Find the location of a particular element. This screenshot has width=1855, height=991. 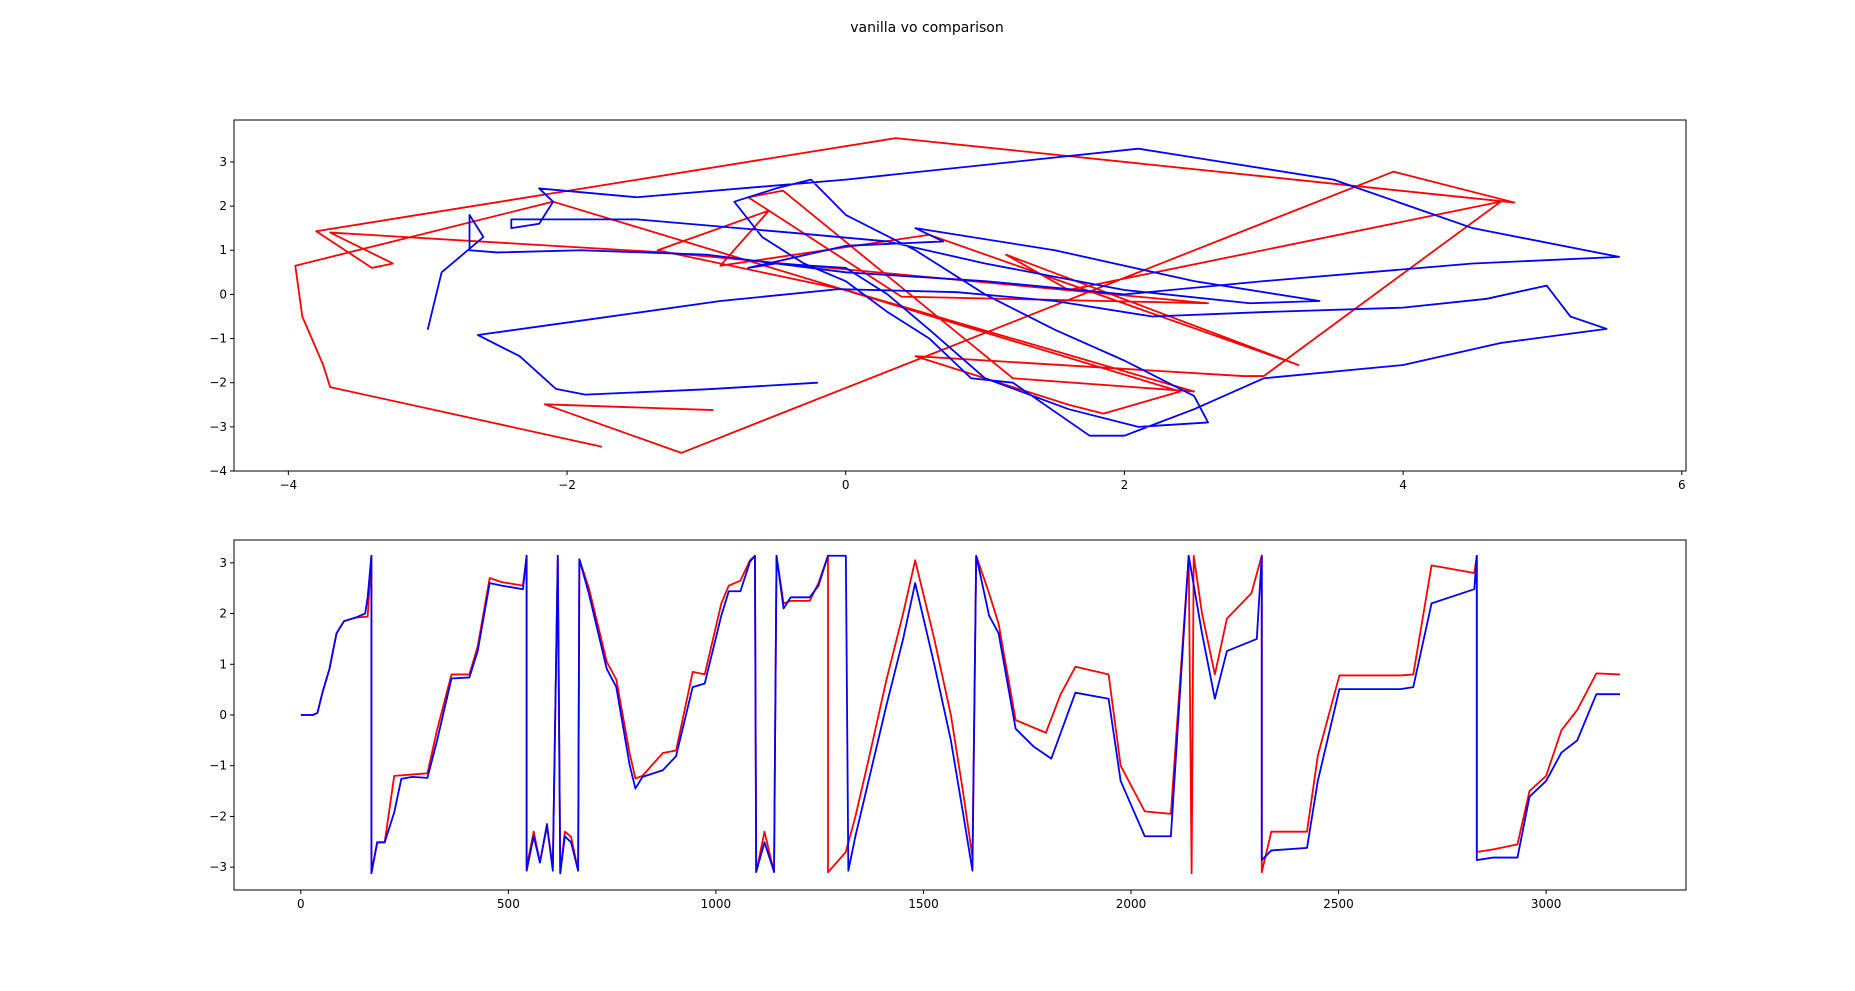

x-tick-label: 6 is located at coordinates (1682, 485).